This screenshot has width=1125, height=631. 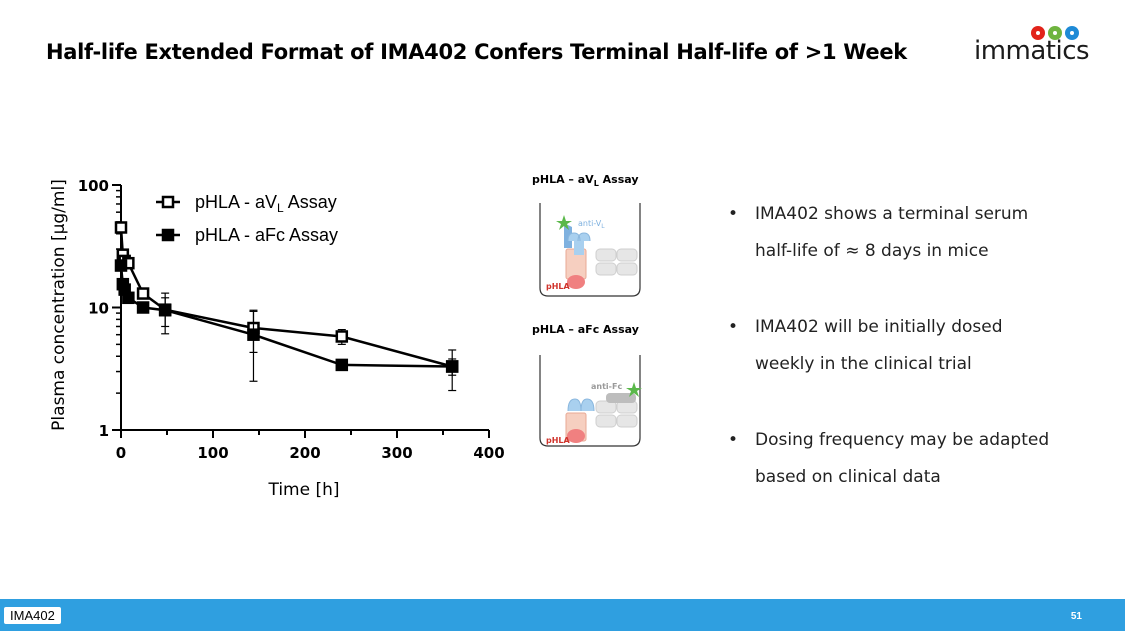 What do you see at coordinates (1076, 616) in the screenshot?
I see `page-number: 51` at bounding box center [1076, 616].